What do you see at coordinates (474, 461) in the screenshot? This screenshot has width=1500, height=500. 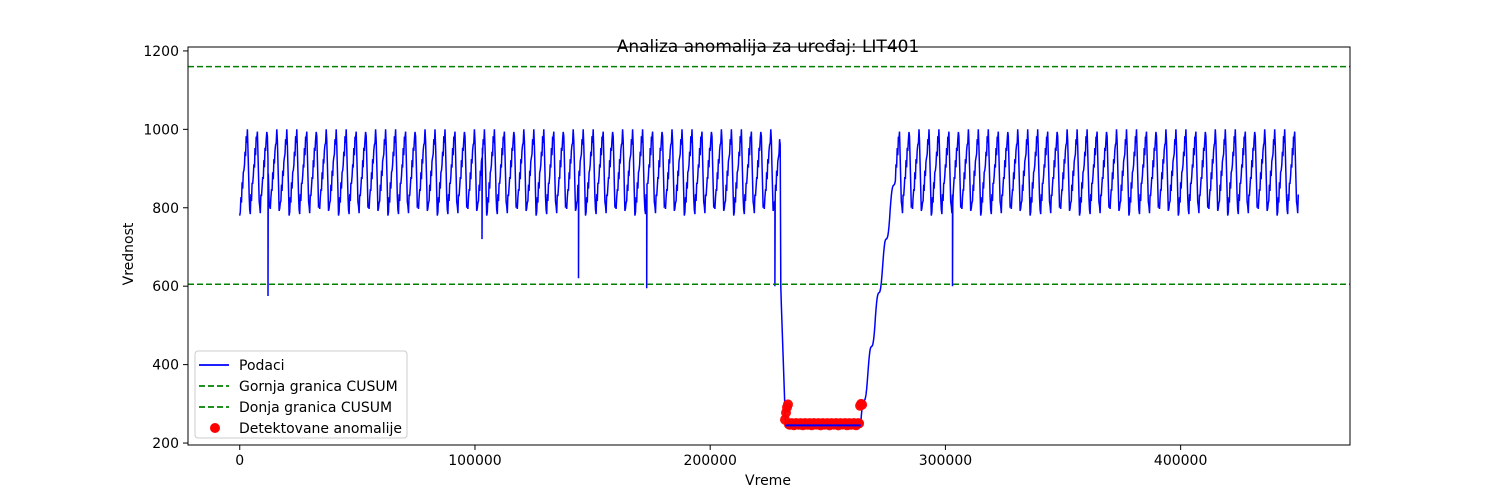 I see `x-tick-label: 100000` at bounding box center [474, 461].